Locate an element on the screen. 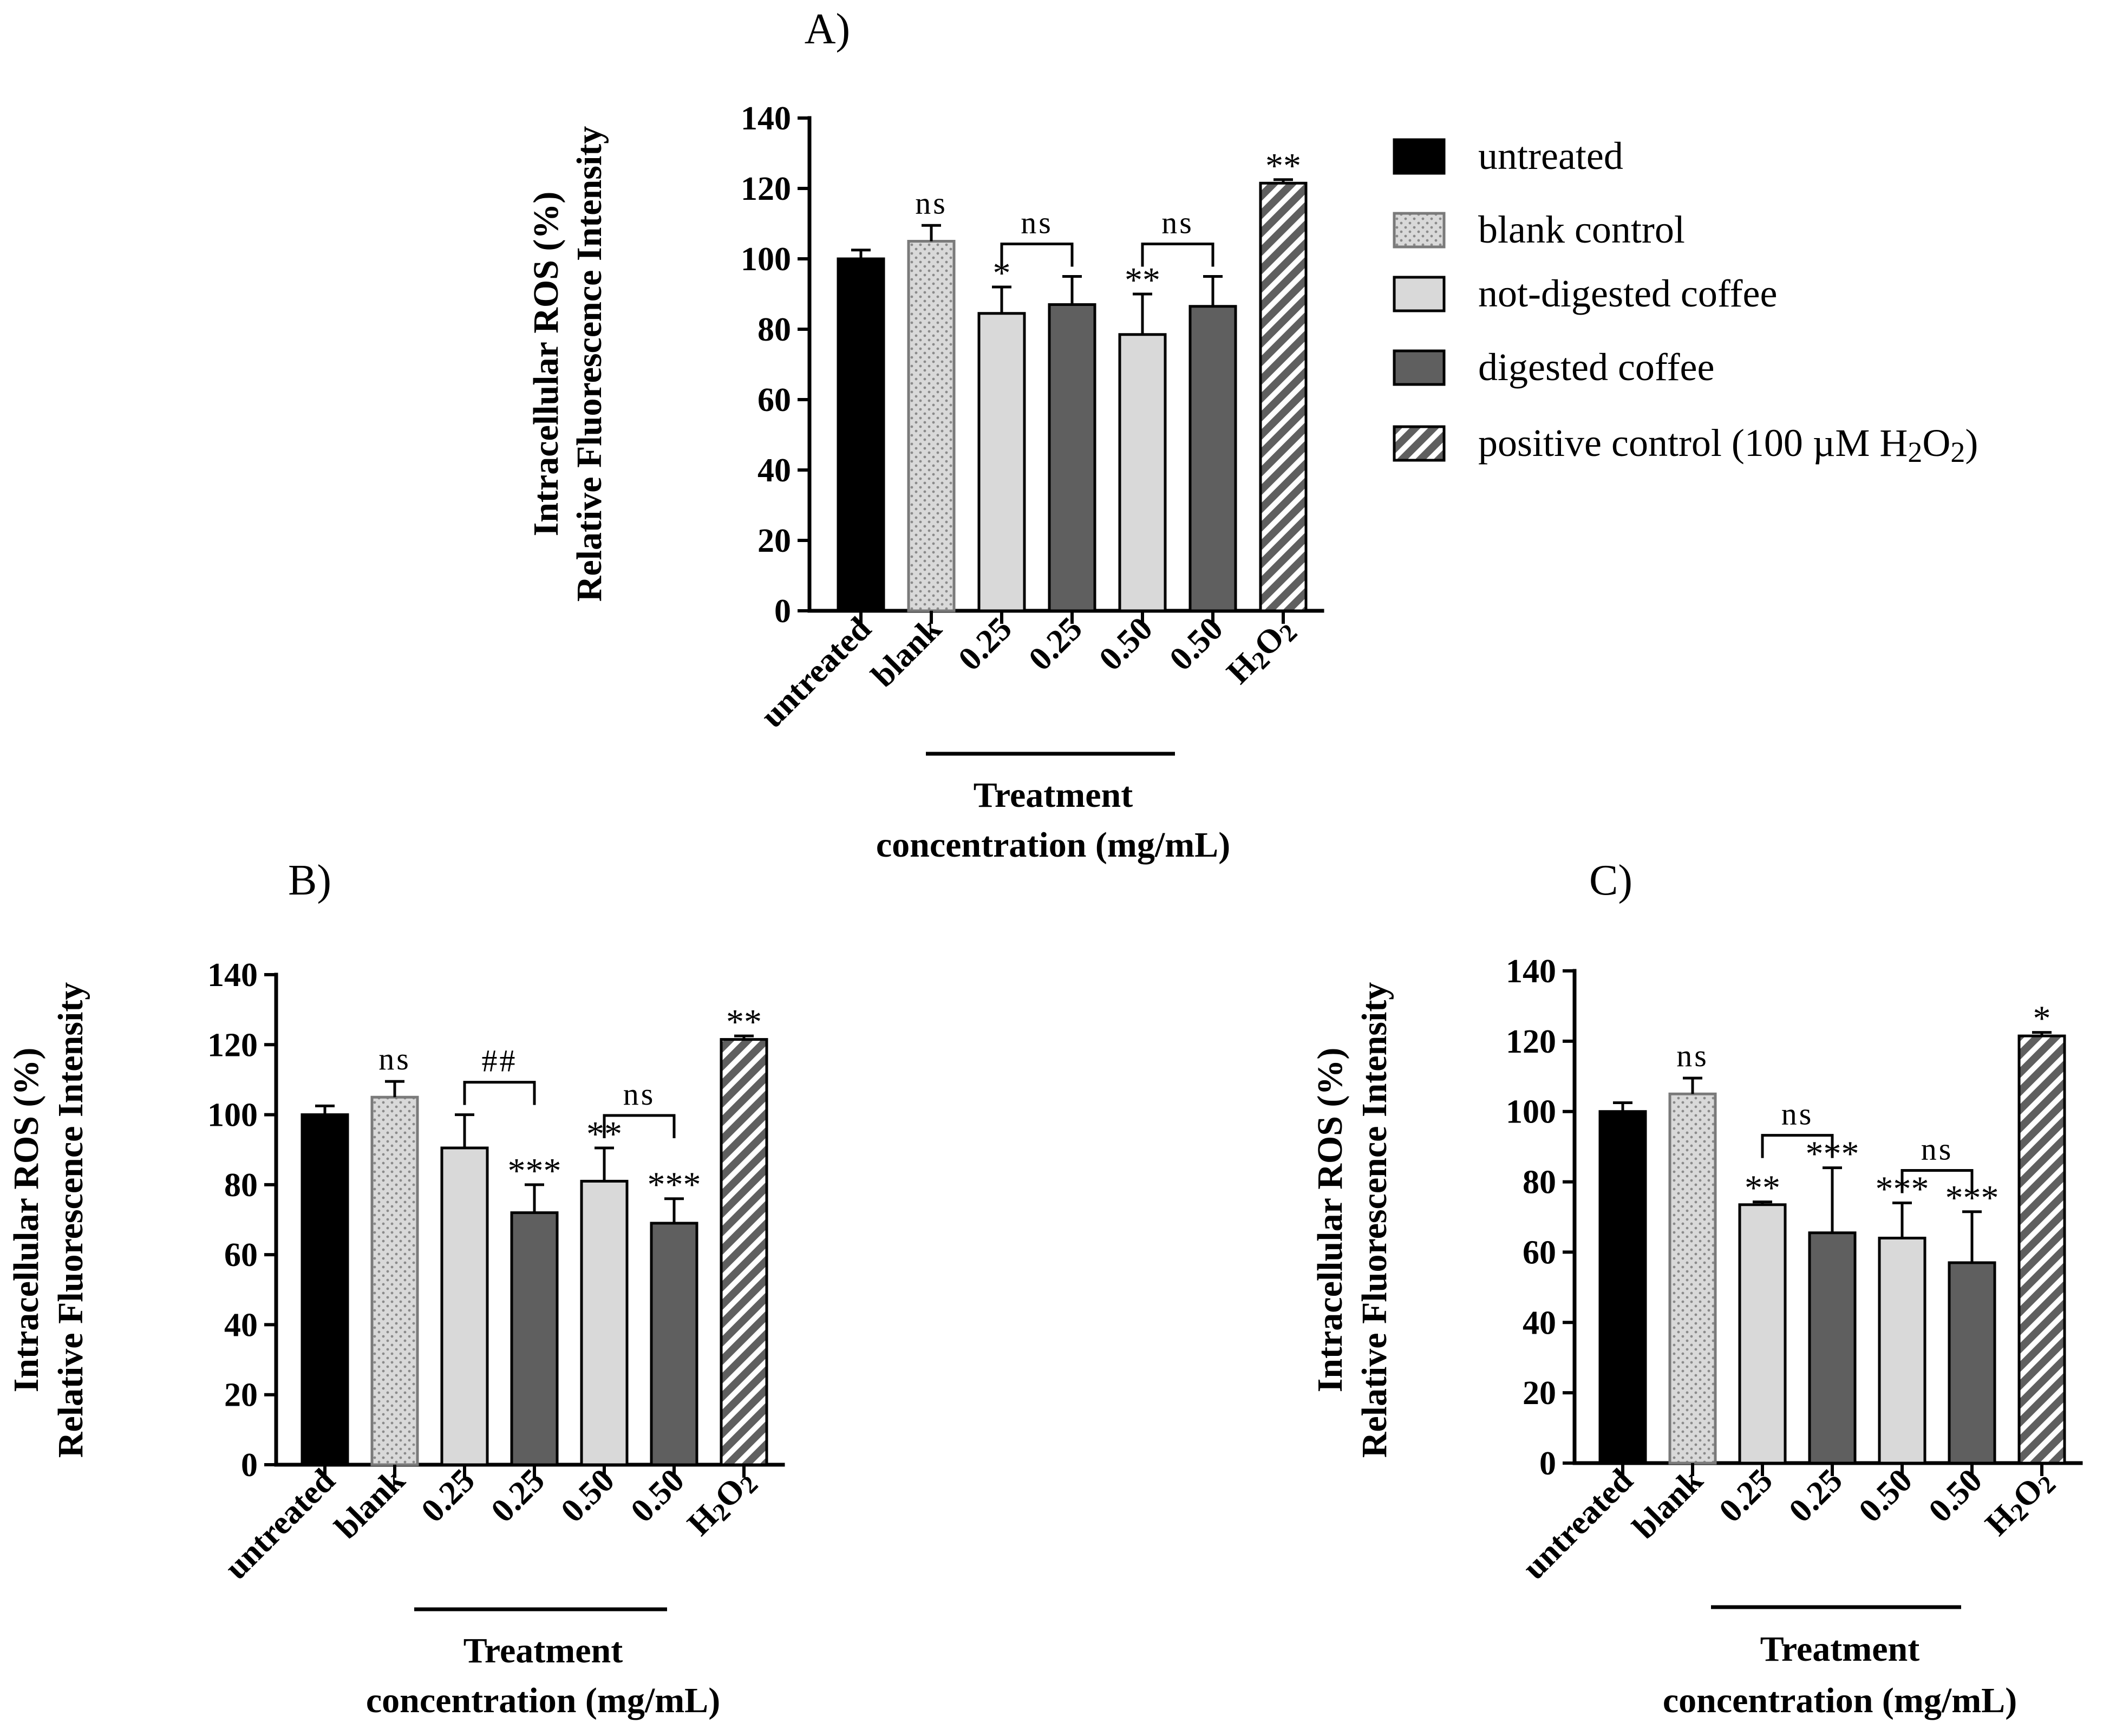 Image resolution: width=2103 pixels, height=1736 pixels. legend-swatch-blank is located at coordinates (1420, 231).